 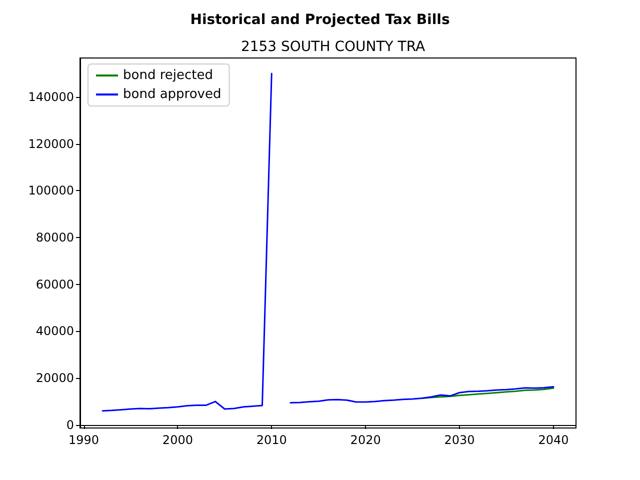 What do you see at coordinates (487, 393) in the screenshot?
I see `line-series` at bounding box center [487, 393].